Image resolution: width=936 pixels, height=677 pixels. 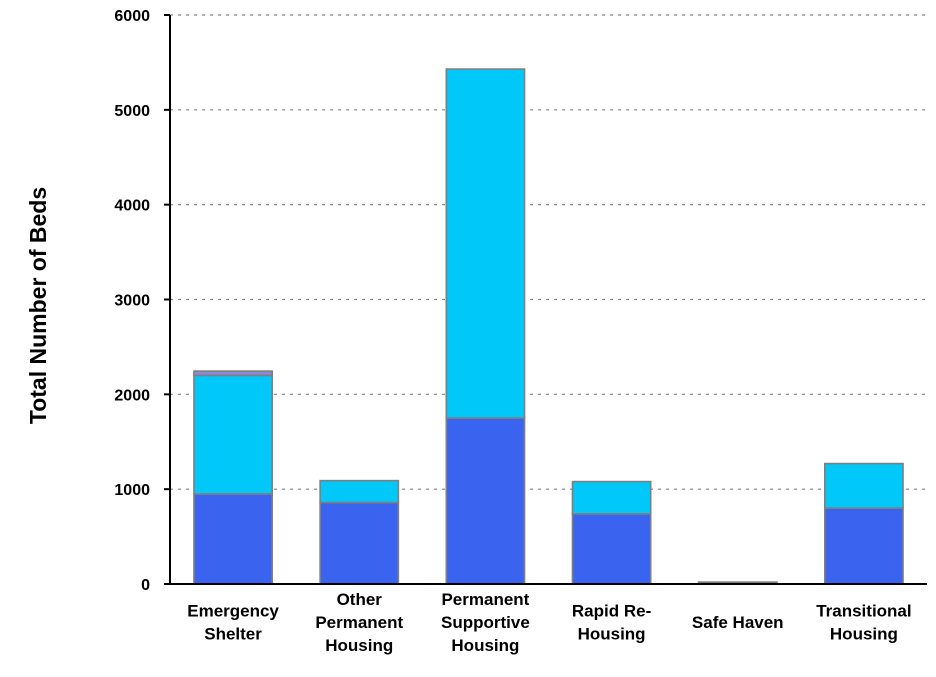 I want to click on y-tick-label-0: 0, so click(x=145, y=585).